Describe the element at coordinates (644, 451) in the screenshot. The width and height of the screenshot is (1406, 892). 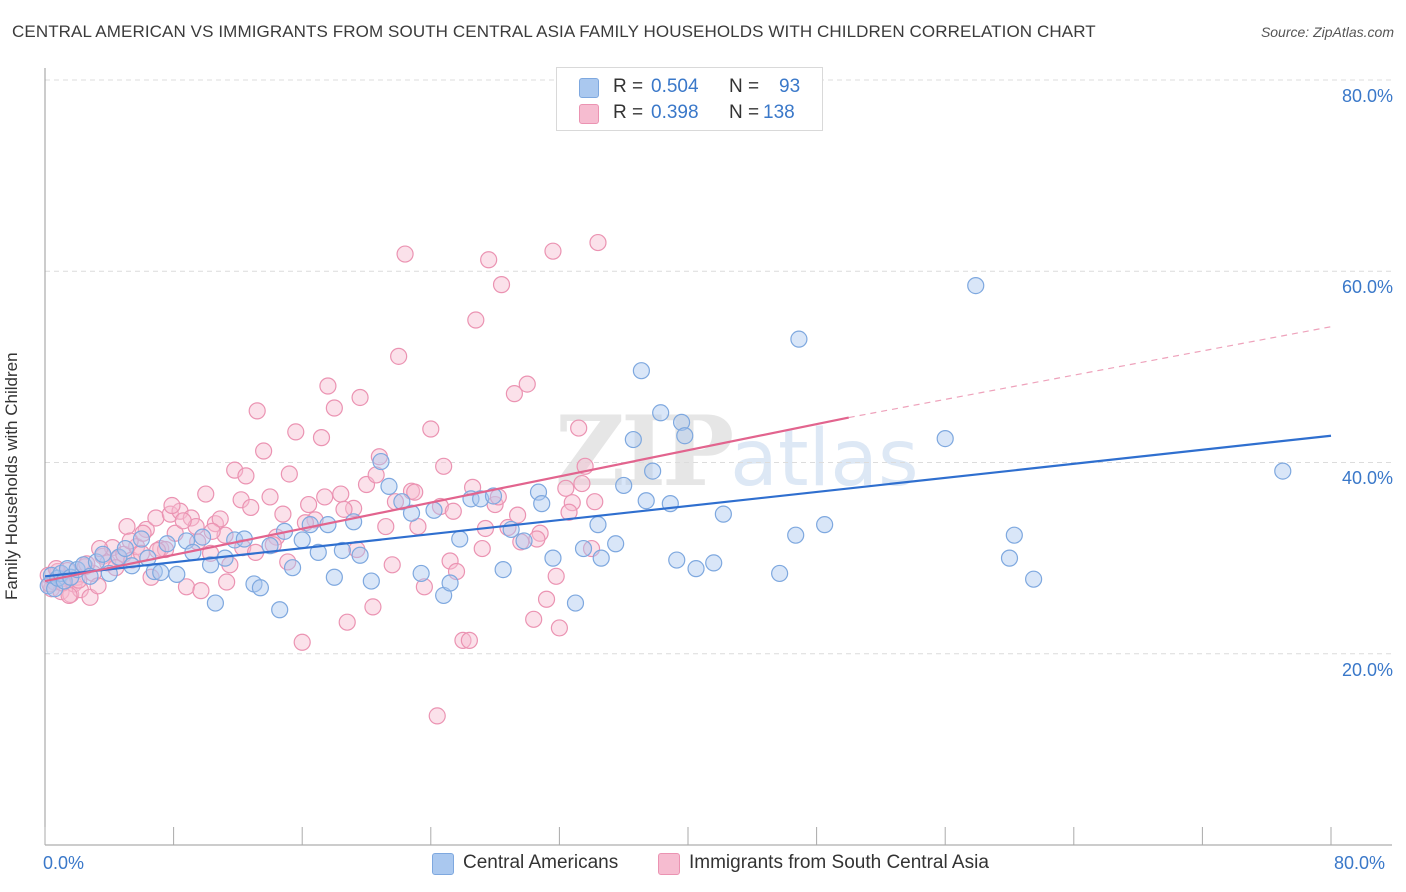
I see `watermark-zip: ZIP` at that location.